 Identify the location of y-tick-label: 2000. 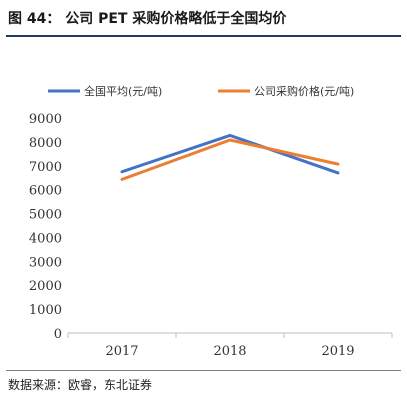
(45, 286).